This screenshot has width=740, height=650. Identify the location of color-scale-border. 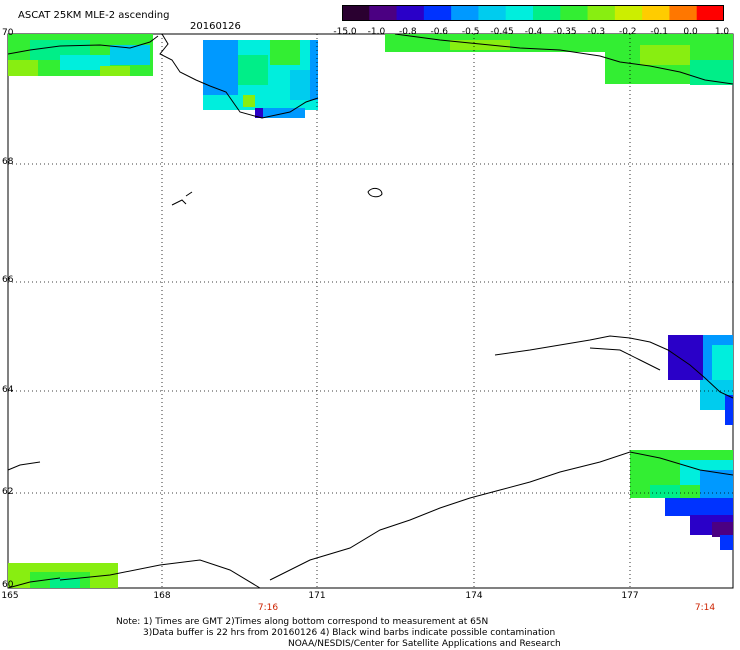
(533, 13).